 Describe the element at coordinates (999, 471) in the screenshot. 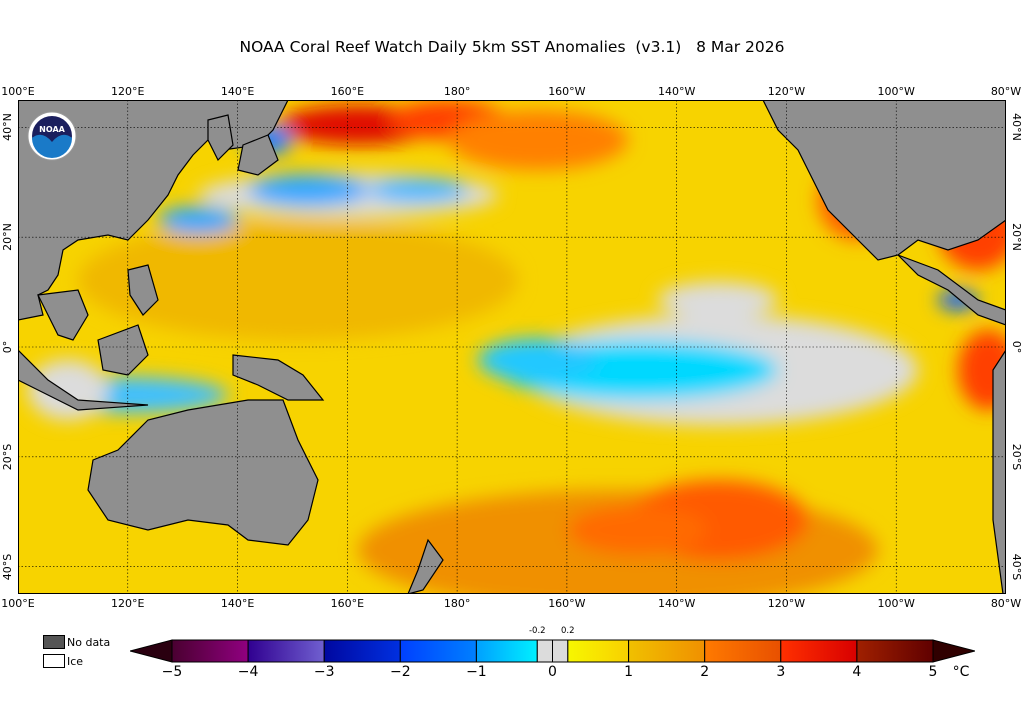

I see `south-america` at that location.